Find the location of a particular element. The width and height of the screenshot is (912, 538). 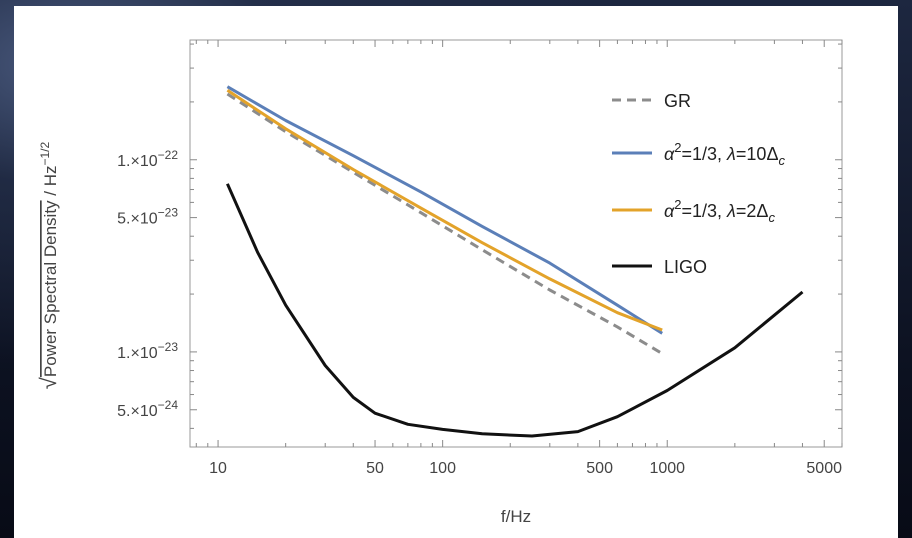

legend-label-ligo: LIGO is located at coordinates (685, 267).